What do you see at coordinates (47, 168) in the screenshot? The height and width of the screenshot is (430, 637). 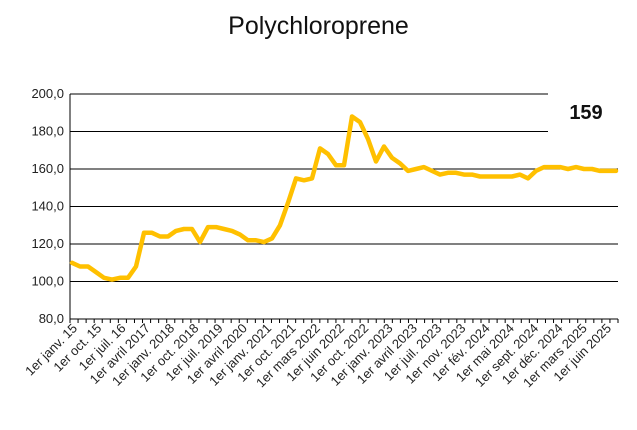 I see `y-tick-label: 160,0` at bounding box center [47, 168].